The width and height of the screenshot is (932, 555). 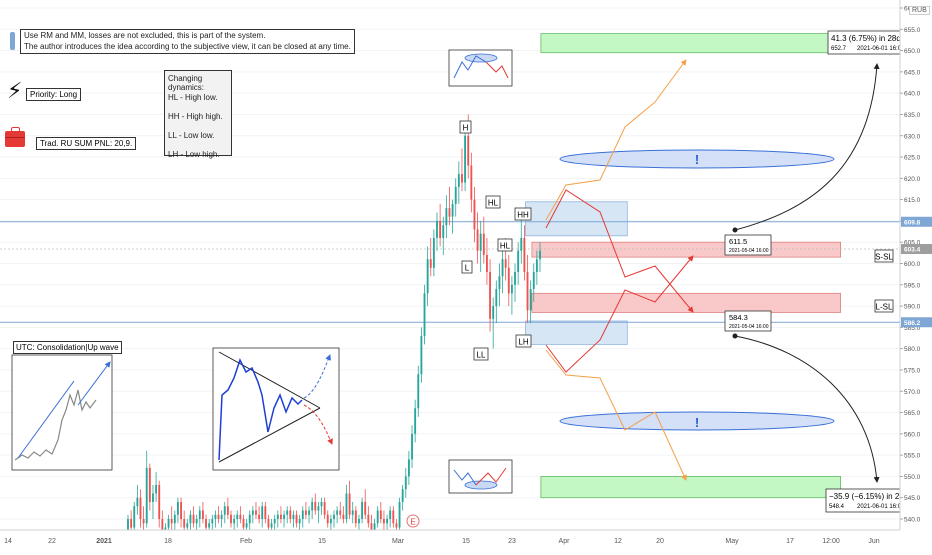 What do you see at coordinates (191, 135) in the screenshot?
I see `dynamics-item-ll: LL - Low low.` at bounding box center [191, 135].